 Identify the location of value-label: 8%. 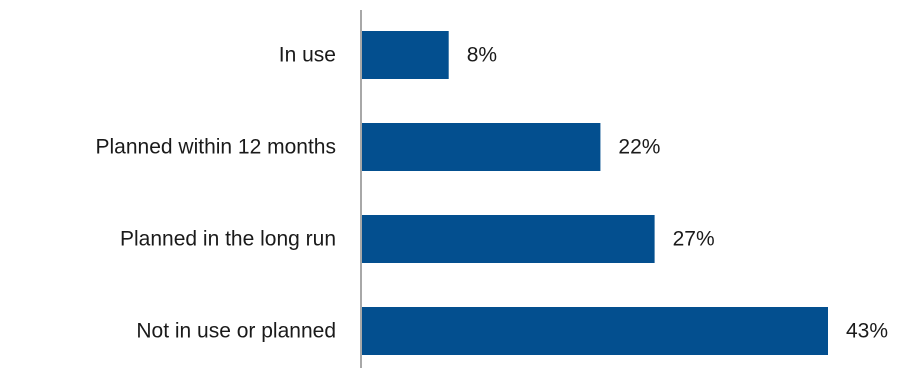
(482, 55).